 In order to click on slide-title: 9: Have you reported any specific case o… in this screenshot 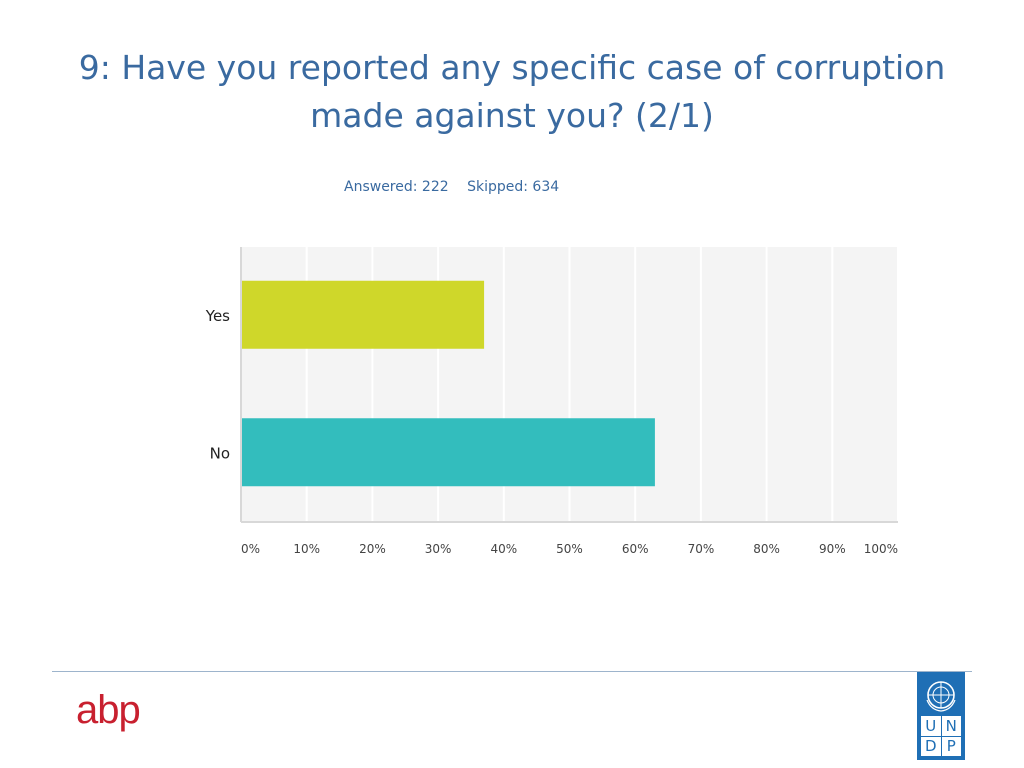, I will do `click(512, 91)`.